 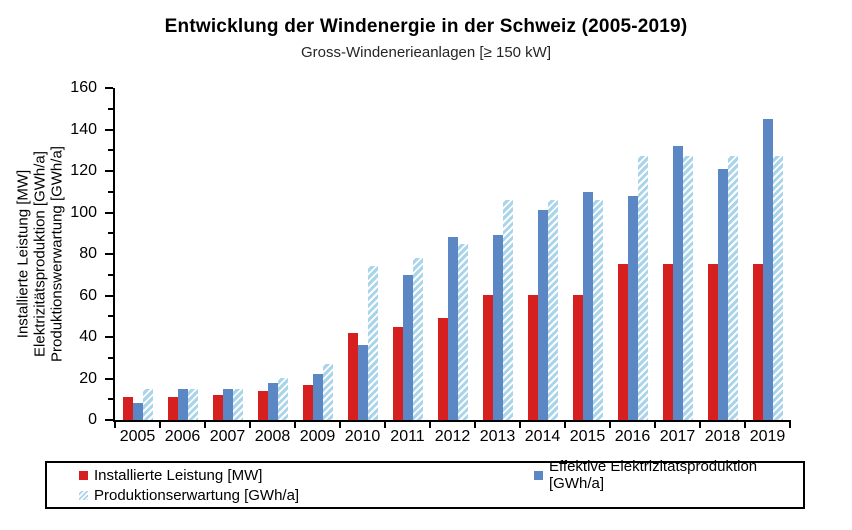 I want to click on x-tick-label: 2013, so click(x=497, y=436).